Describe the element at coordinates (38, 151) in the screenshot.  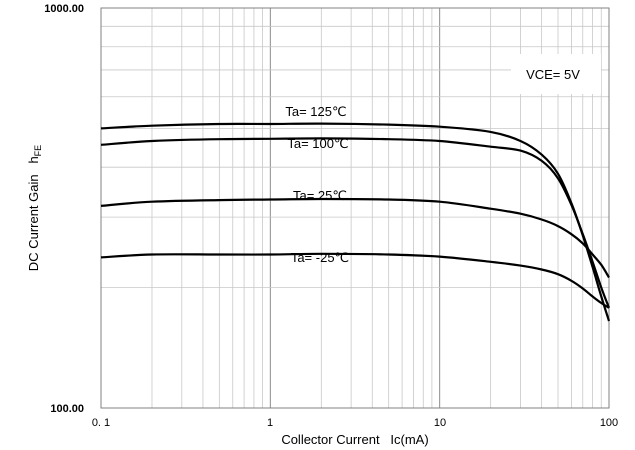
I see `y-axis-title-subscript: FE` at that location.